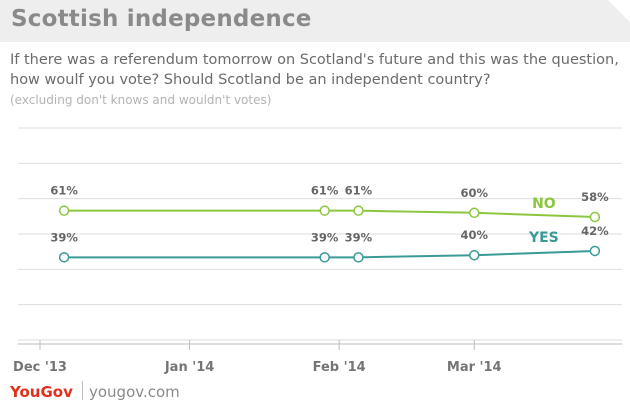 The image size is (630, 406). I want to click on footer-divider, so click(82, 390).